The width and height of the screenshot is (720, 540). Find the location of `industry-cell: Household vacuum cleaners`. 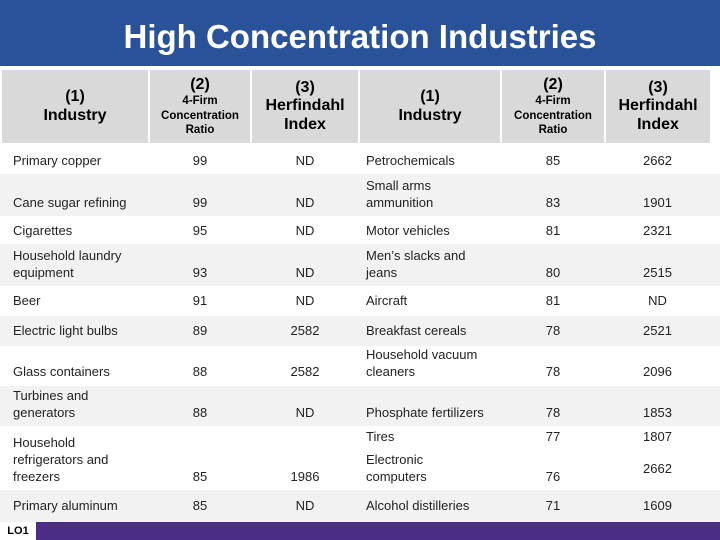

industry-cell: Household vacuum cleaners is located at coordinates (422, 363).